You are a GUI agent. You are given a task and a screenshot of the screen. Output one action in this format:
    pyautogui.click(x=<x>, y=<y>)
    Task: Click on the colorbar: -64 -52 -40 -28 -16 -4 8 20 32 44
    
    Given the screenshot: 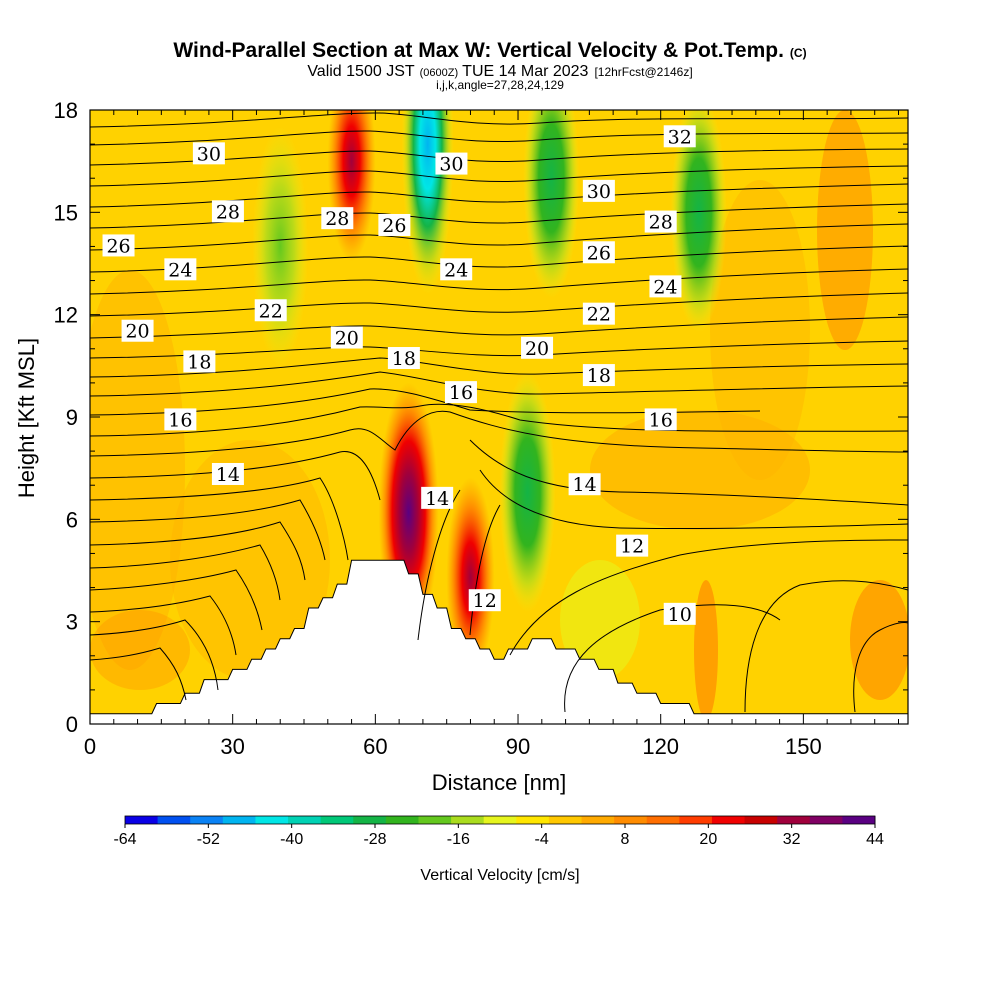 What is the action you would take?
    pyautogui.click(x=498, y=831)
    